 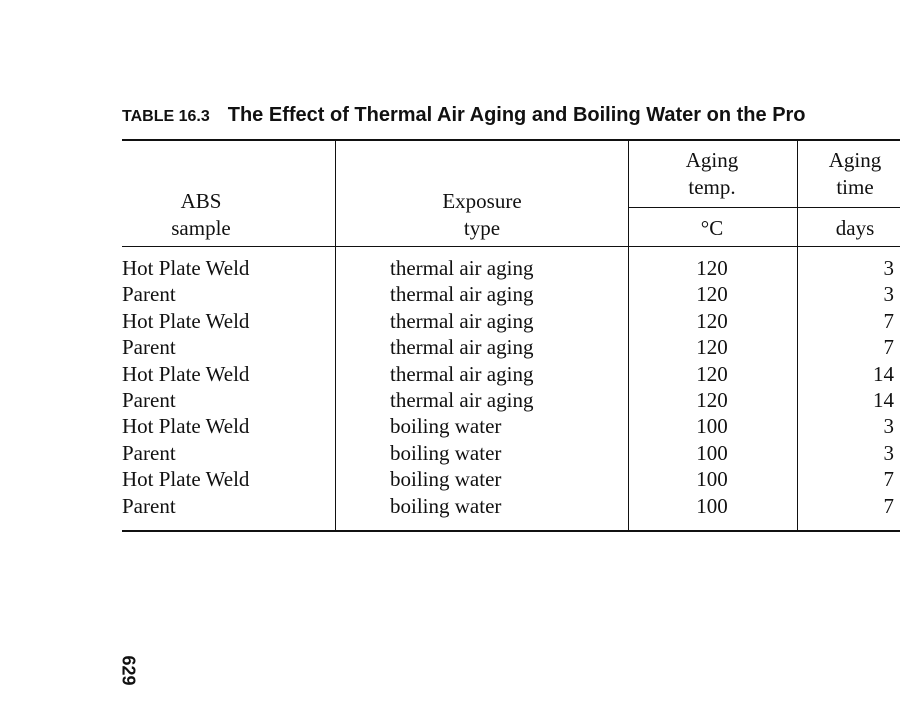 I want to click on bottom-rule, so click(x=511, y=531).